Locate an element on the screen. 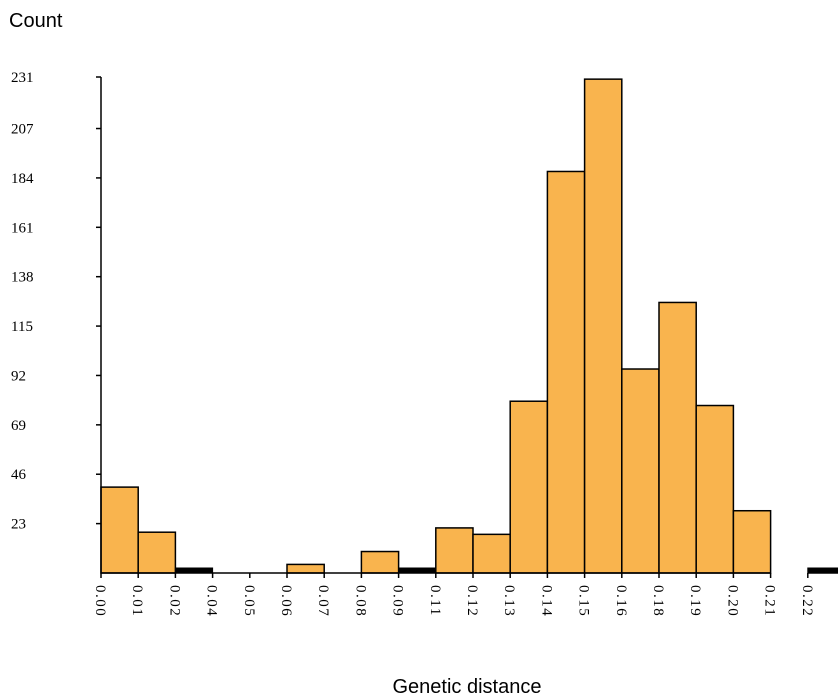 The height and width of the screenshot is (700, 838). x-tick-label: 0.02 is located at coordinates (174, 601).